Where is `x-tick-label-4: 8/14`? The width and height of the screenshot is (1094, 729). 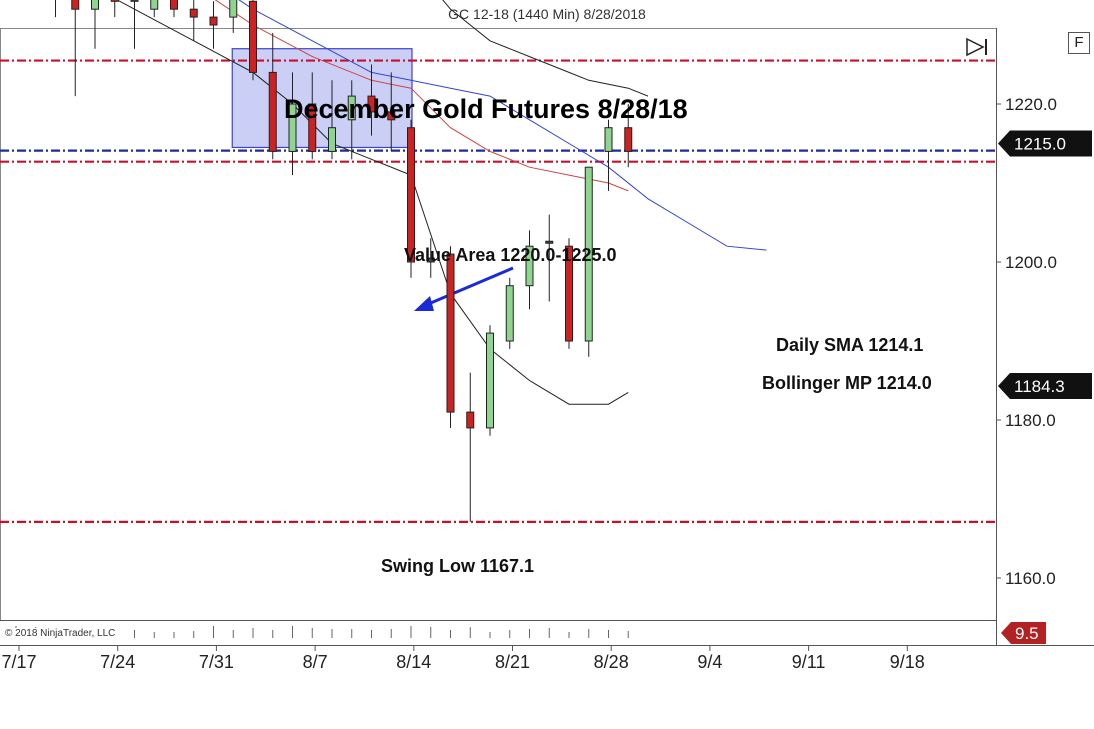 x-tick-label-4: 8/14 is located at coordinates (413, 662).